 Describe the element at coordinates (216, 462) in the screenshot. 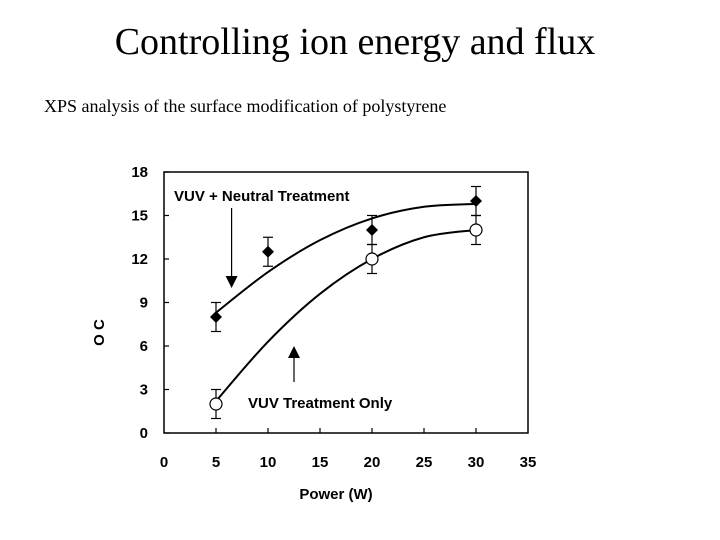

I see `x-tick-label: 5` at that location.